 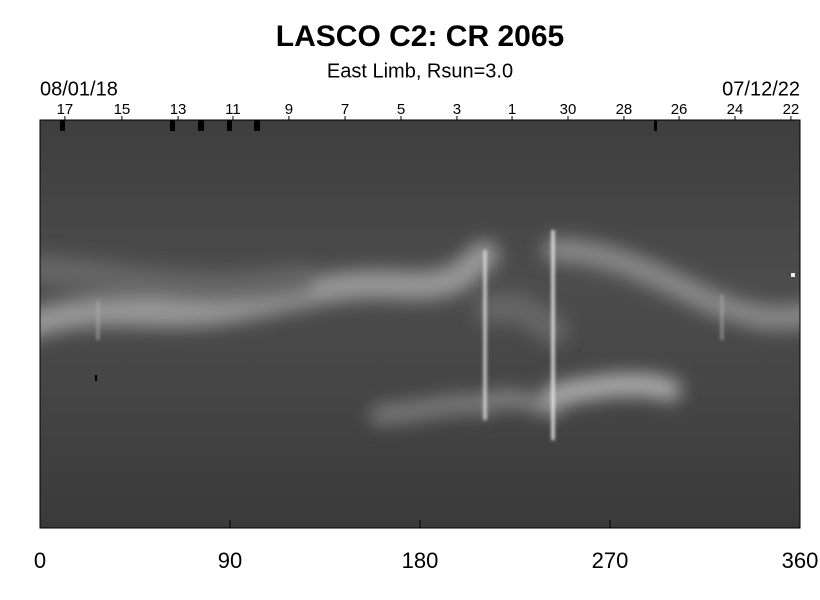 What do you see at coordinates (624, 109) in the screenshot?
I see `day-tick-label: 28` at bounding box center [624, 109].